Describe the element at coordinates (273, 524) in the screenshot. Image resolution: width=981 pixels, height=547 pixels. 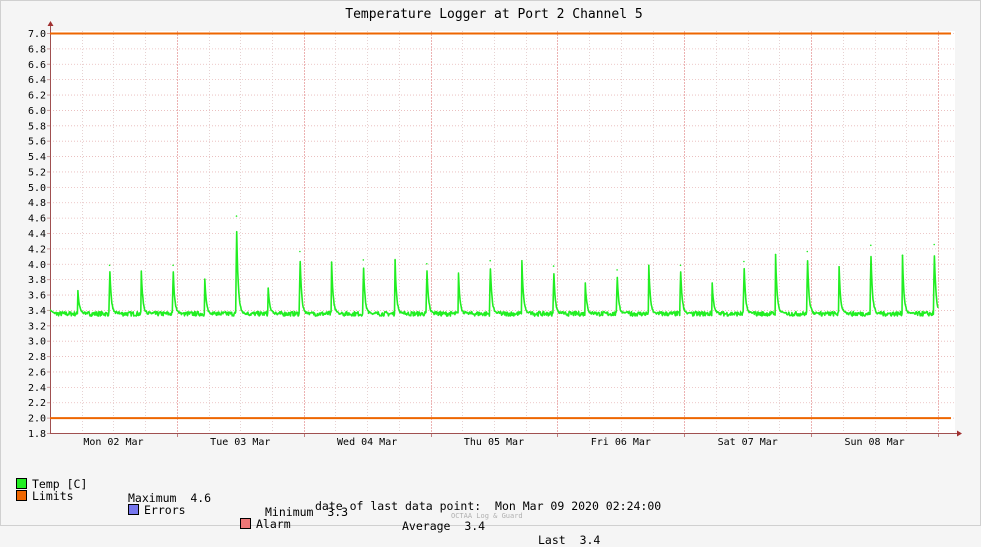
I see `alarm-label: Alarm` at that location.